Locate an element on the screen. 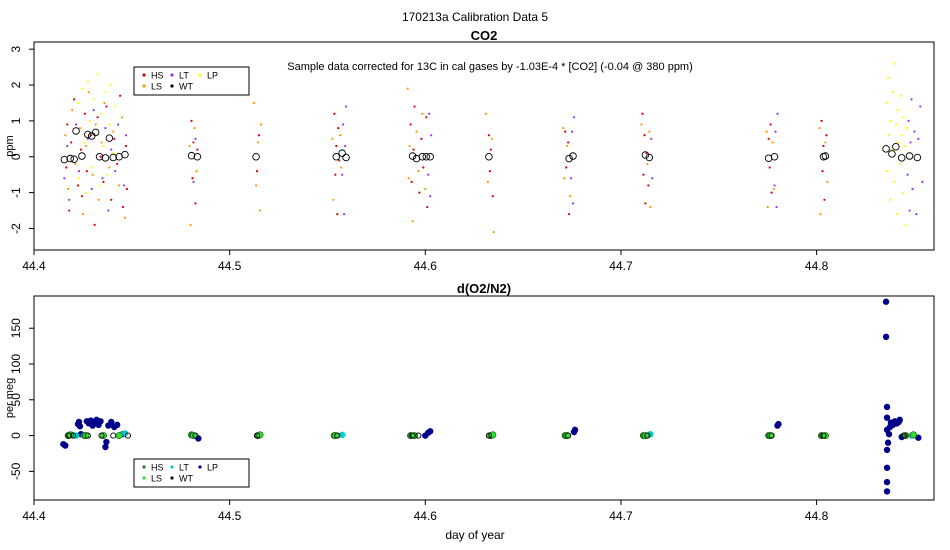 The height and width of the screenshot is (550, 950). co2-ylabel: ppm is located at coordinates (10, 145).